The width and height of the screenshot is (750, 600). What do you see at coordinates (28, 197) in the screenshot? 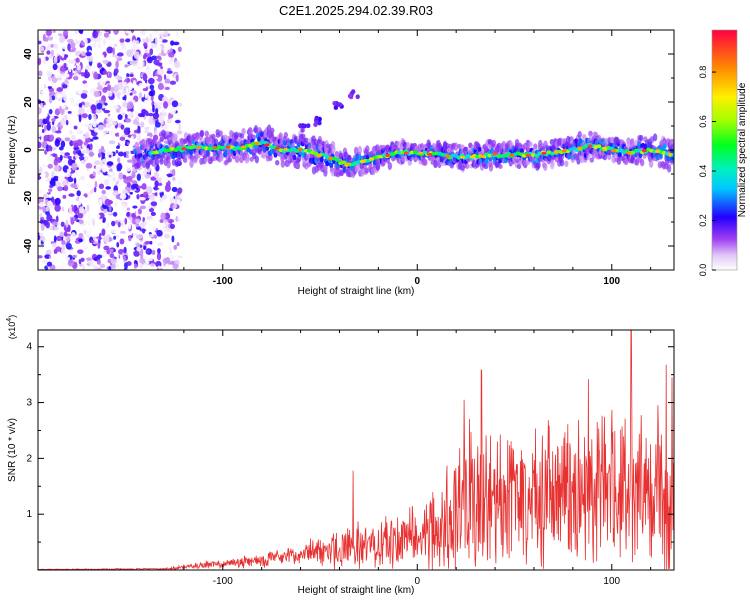
I see `heatmap-ytick-label: -20` at bounding box center [28, 197].